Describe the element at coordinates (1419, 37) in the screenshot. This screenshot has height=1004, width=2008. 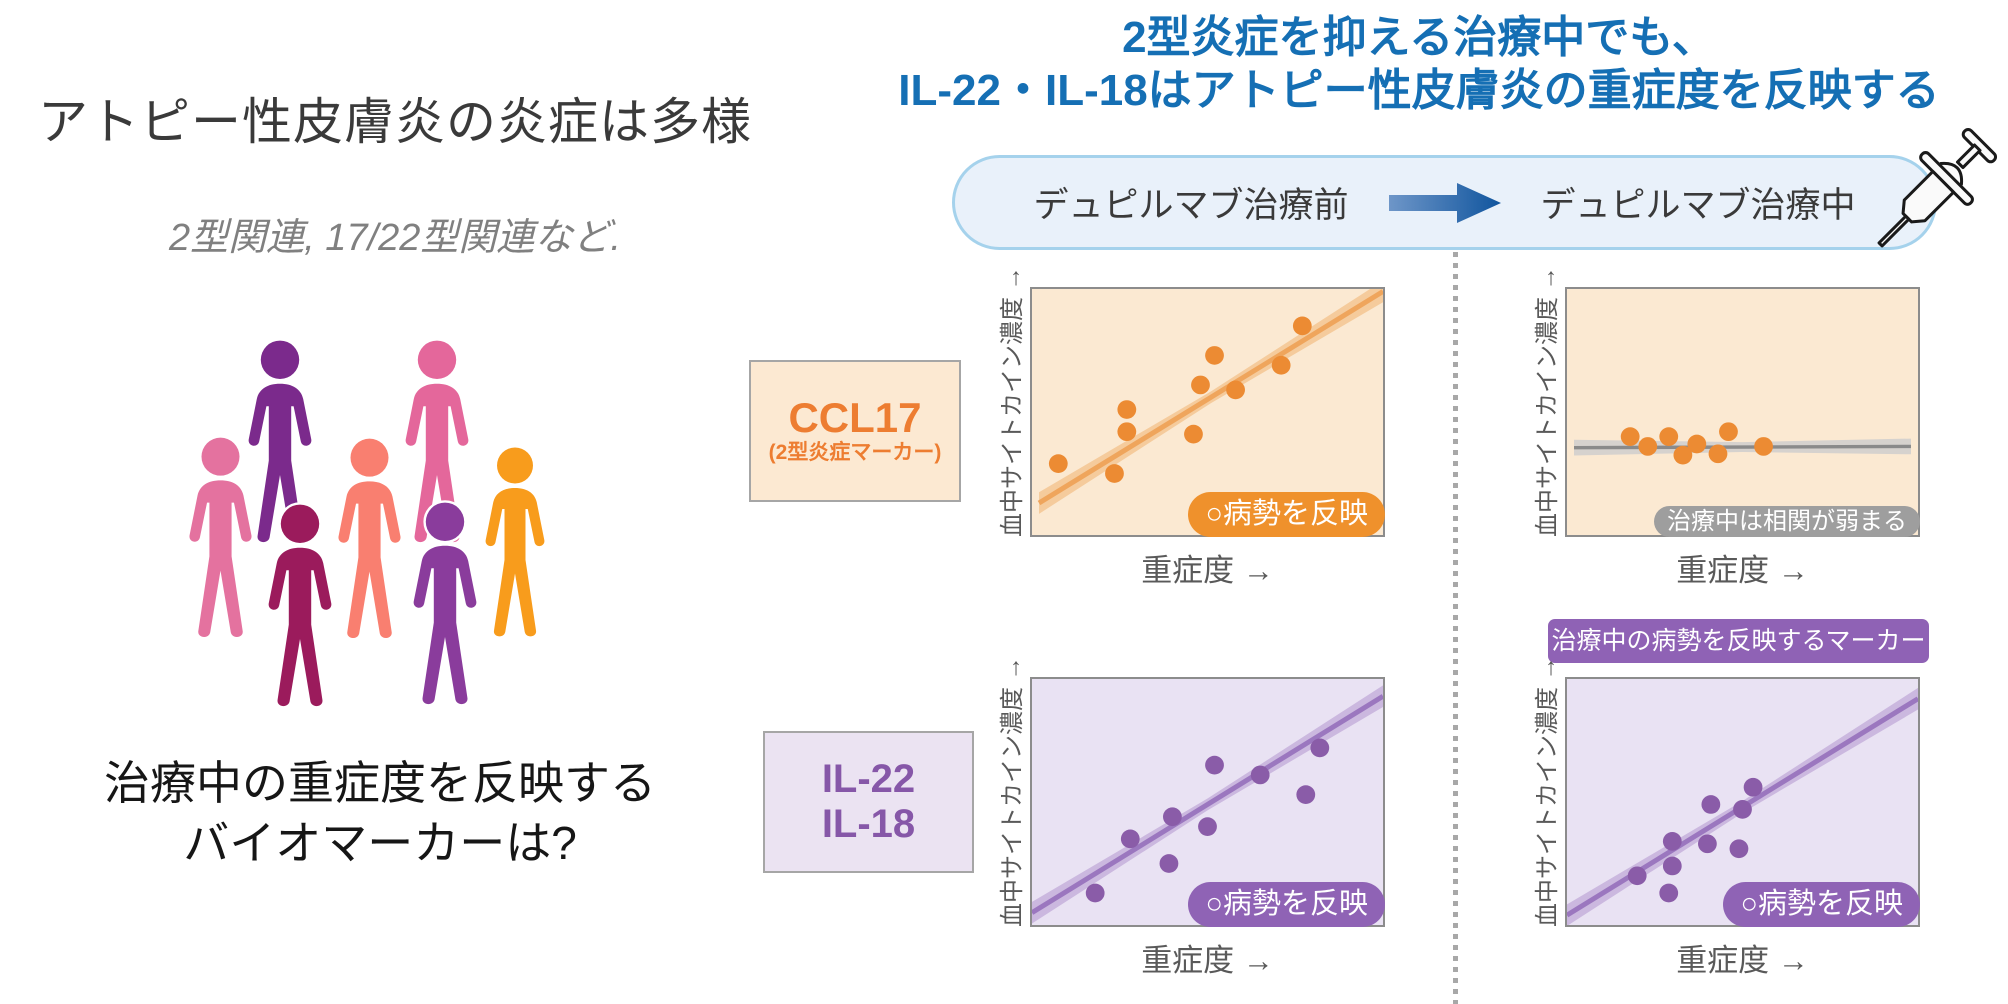
I see `right-title-line-1: 2型炎症を抑える治療中でも、` at that location.